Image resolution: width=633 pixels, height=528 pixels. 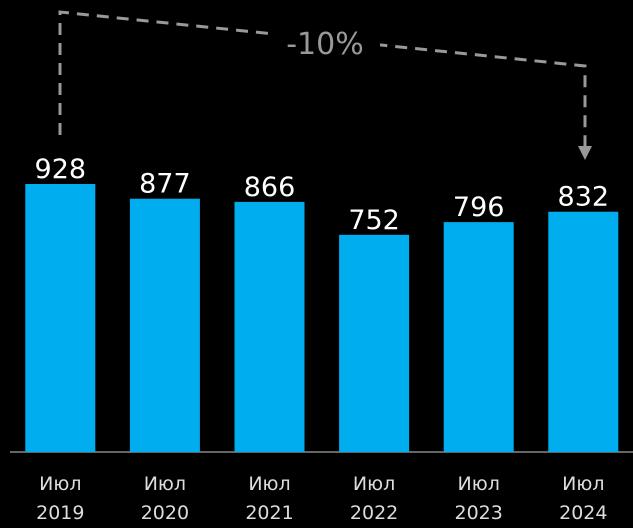 I want to click on value-label: 877, so click(x=165, y=184).